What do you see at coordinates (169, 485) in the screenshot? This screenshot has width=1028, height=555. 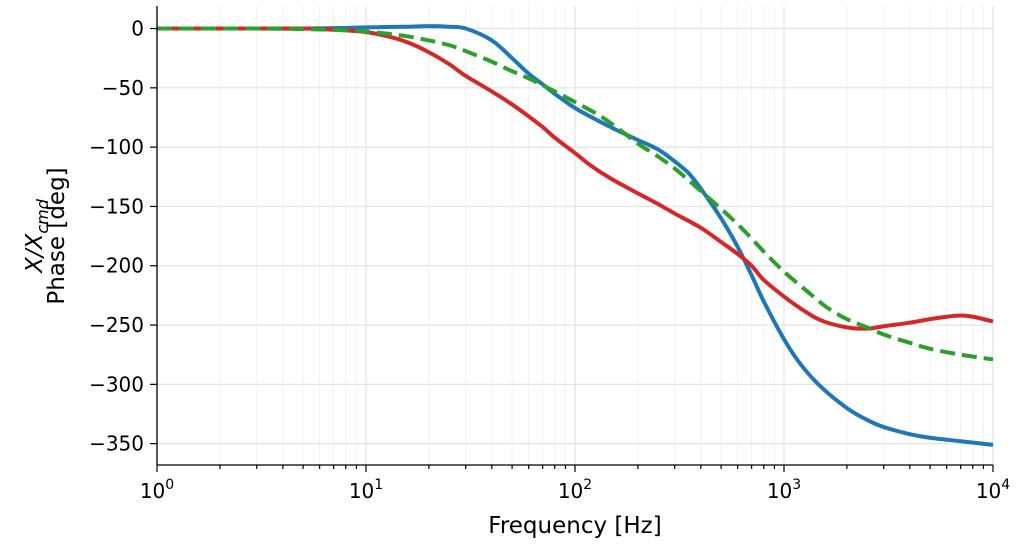 I see `x-tick-exponent: 0` at bounding box center [169, 485].